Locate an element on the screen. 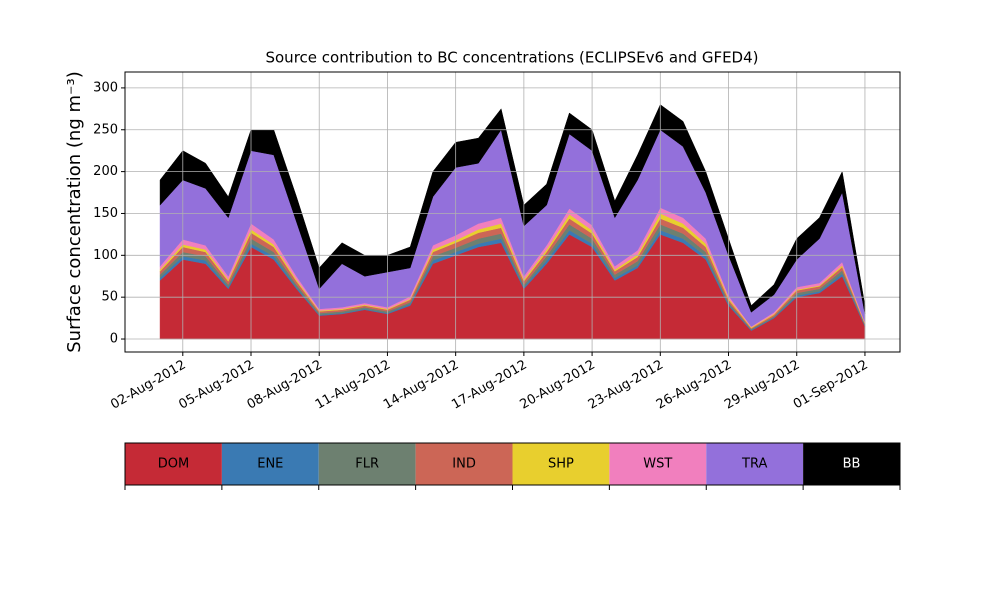 The height and width of the screenshot is (604, 1000). y-tick-label: 50 is located at coordinates (109, 297).